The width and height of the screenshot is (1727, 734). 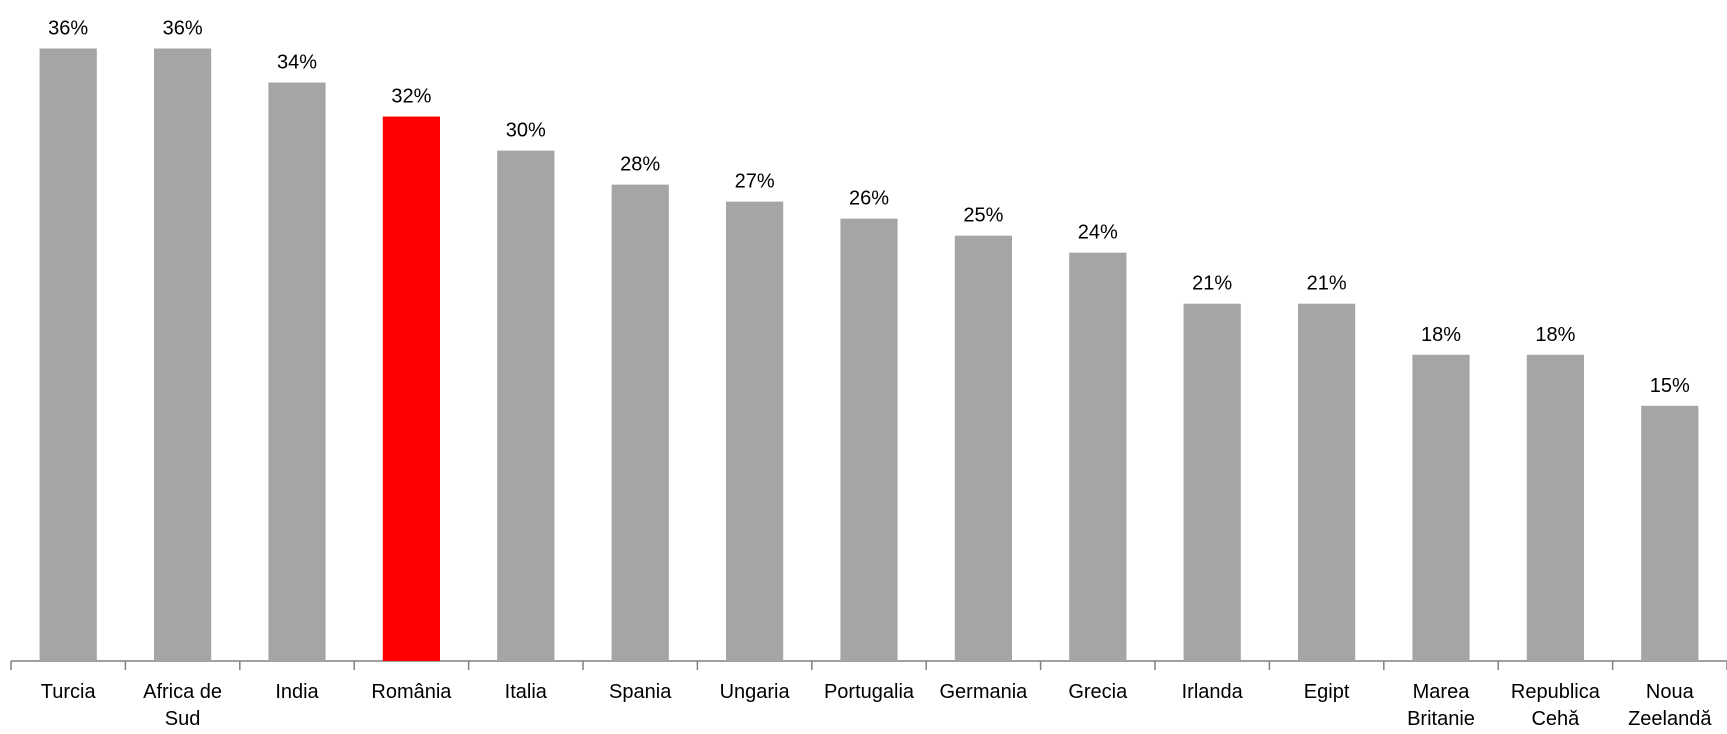 What do you see at coordinates (411, 97) in the screenshot?
I see `value-label: 32%` at bounding box center [411, 97].